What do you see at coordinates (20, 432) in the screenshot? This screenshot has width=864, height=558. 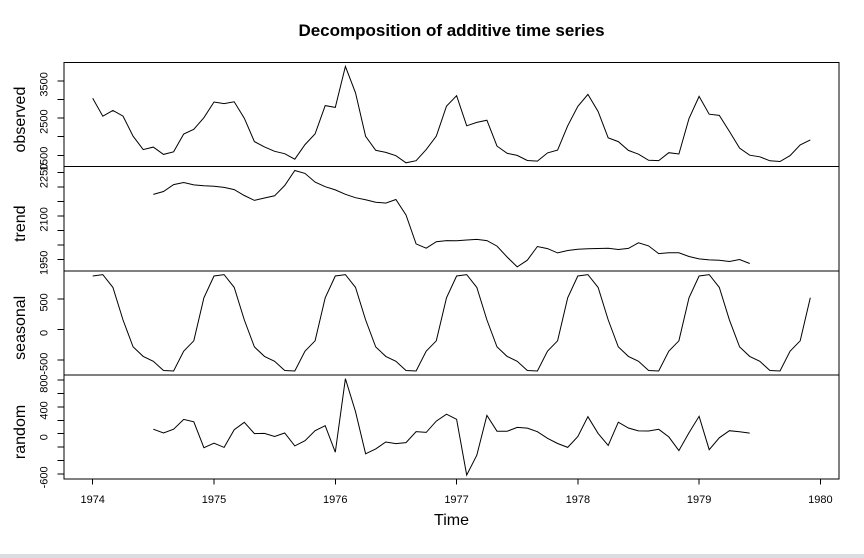 I see `random-axis-title: random` at bounding box center [20, 432].